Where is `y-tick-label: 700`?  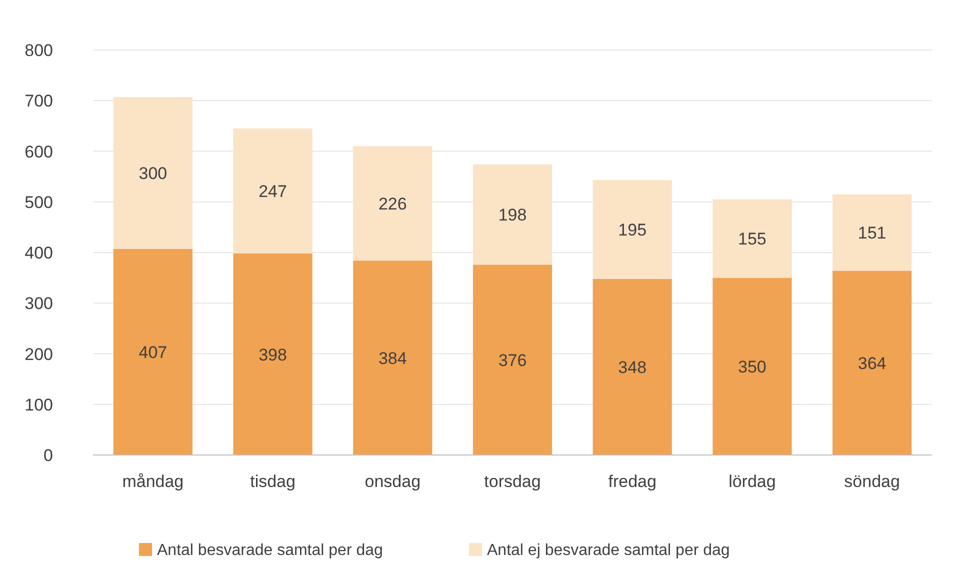
y-tick-label: 700 is located at coordinates (38, 101).